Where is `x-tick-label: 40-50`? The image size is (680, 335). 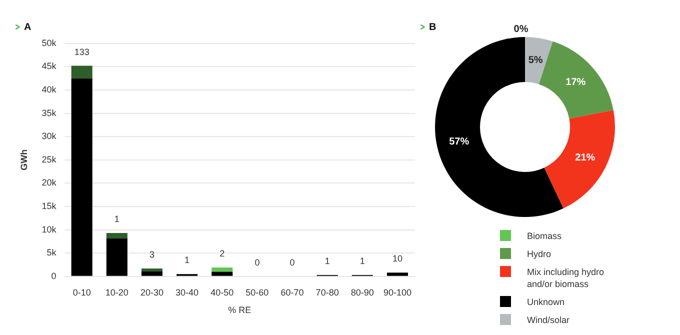
x-tick-label: 40-50 is located at coordinates (222, 292).